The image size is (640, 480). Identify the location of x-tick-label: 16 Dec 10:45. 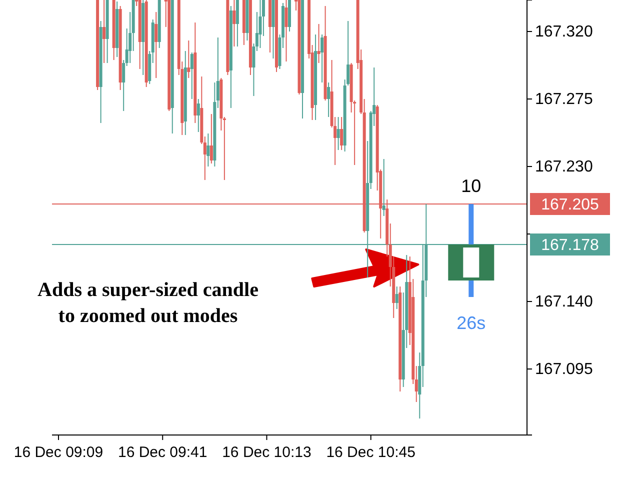
(371, 452).